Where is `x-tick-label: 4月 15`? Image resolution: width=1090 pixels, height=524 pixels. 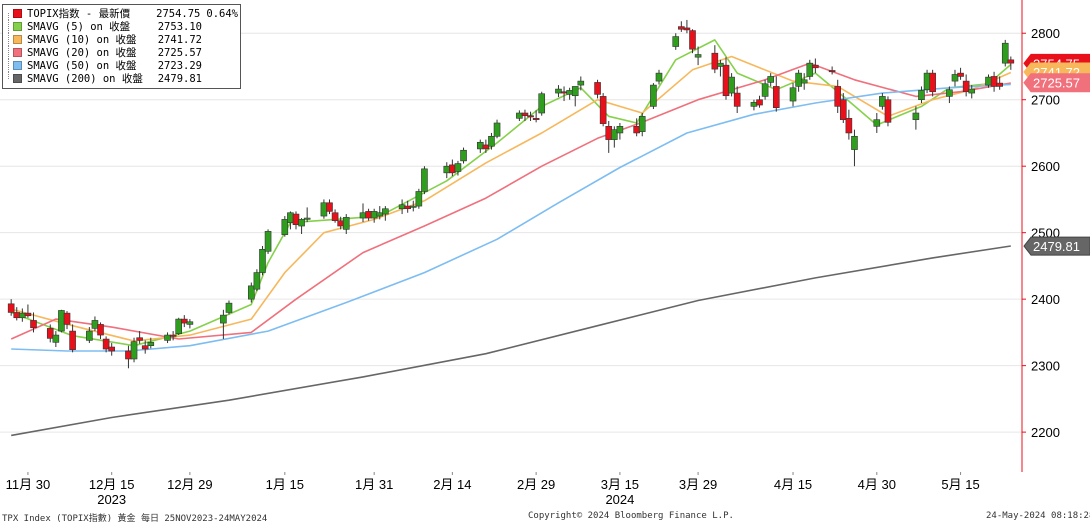
x-tick-label: 4月 15 is located at coordinates (793, 484).